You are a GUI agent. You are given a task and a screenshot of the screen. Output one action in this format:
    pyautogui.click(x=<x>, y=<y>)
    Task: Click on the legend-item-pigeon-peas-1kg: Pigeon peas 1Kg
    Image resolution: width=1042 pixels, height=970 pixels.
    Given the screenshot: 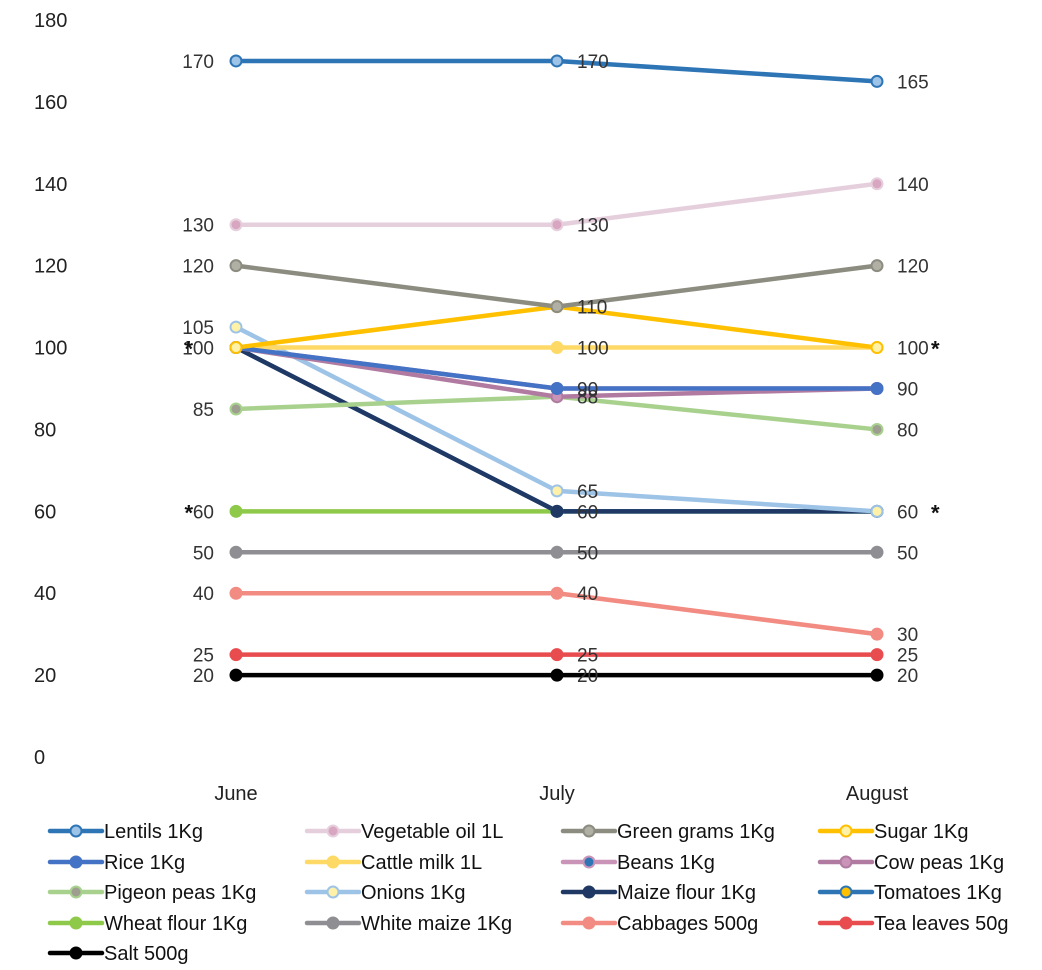 What is the action you would take?
    pyautogui.click(x=151, y=893)
    